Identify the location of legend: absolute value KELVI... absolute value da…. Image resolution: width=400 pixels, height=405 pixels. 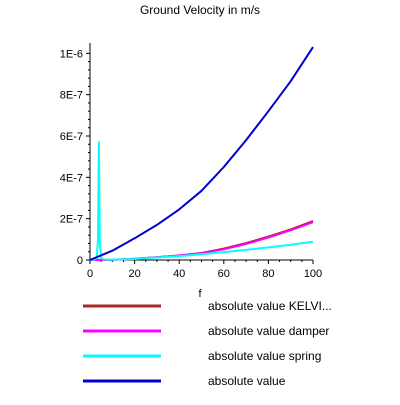
(207, 343).